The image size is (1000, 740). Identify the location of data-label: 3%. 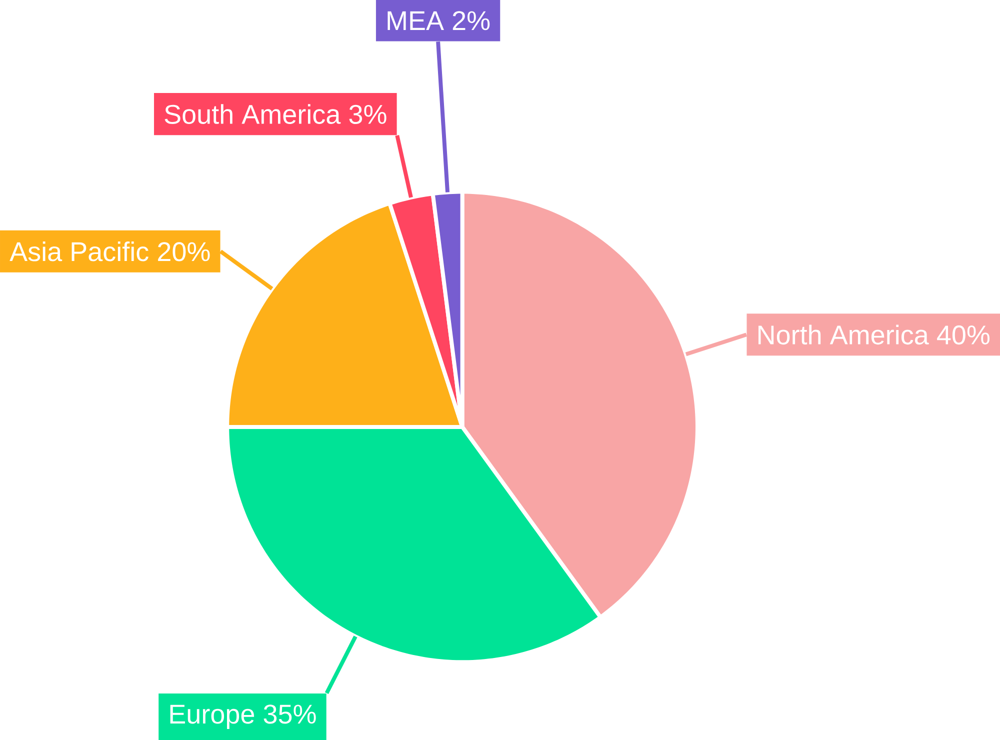
(367, 114).